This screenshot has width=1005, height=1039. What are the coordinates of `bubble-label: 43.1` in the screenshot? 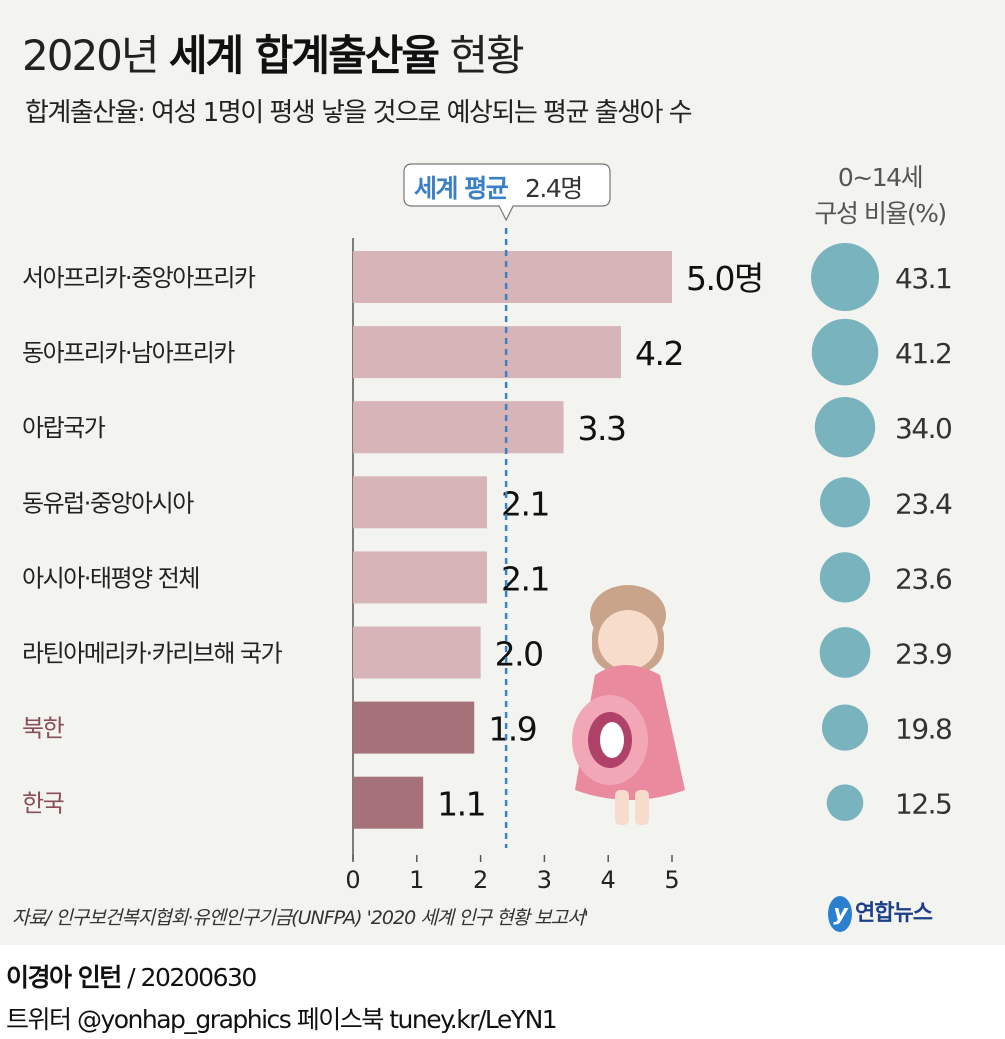 It's located at (923, 278).